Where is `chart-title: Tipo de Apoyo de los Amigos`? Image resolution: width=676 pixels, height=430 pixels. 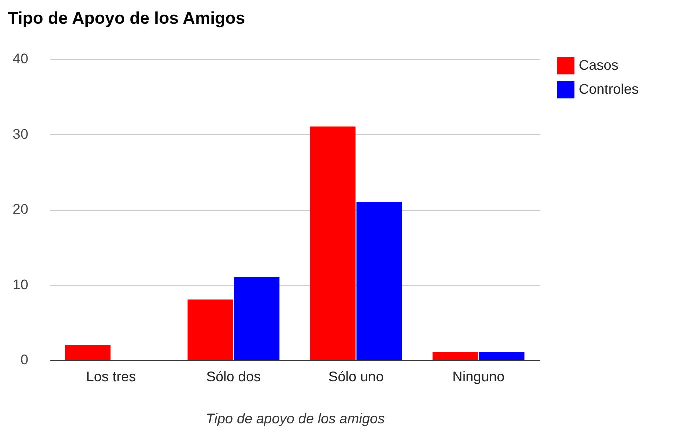 chart-title: Tipo de Apoyo de los Amigos is located at coordinates (127, 18).